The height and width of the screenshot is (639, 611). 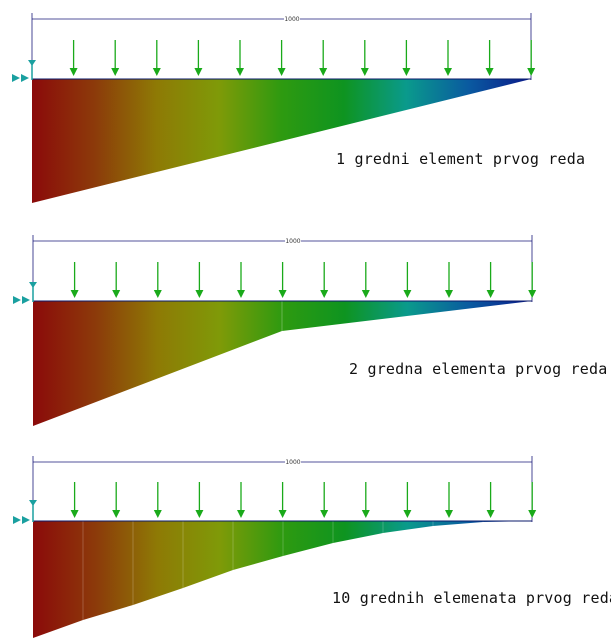 I want to click on caption-panel-1: 1 gredni element prvog reda, so click(x=461, y=159).